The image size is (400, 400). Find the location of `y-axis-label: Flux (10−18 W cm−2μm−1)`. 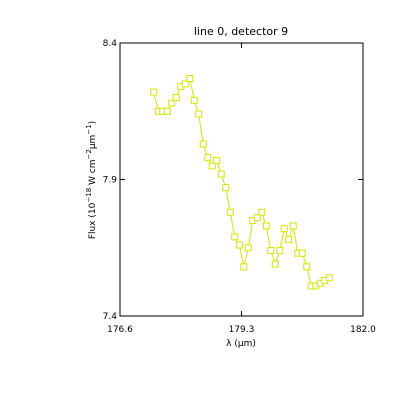

y-axis-label: Flux (10−18 W cm−2μm−1) is located at coordinates (91, 180).